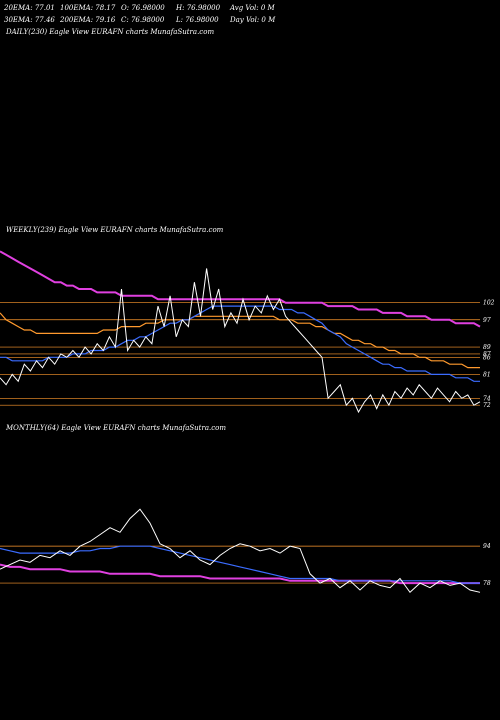 Image resolution: width=500 pixels, height=720 pixels. I want to click on weekly-ema-long-line, so click(240, 289).